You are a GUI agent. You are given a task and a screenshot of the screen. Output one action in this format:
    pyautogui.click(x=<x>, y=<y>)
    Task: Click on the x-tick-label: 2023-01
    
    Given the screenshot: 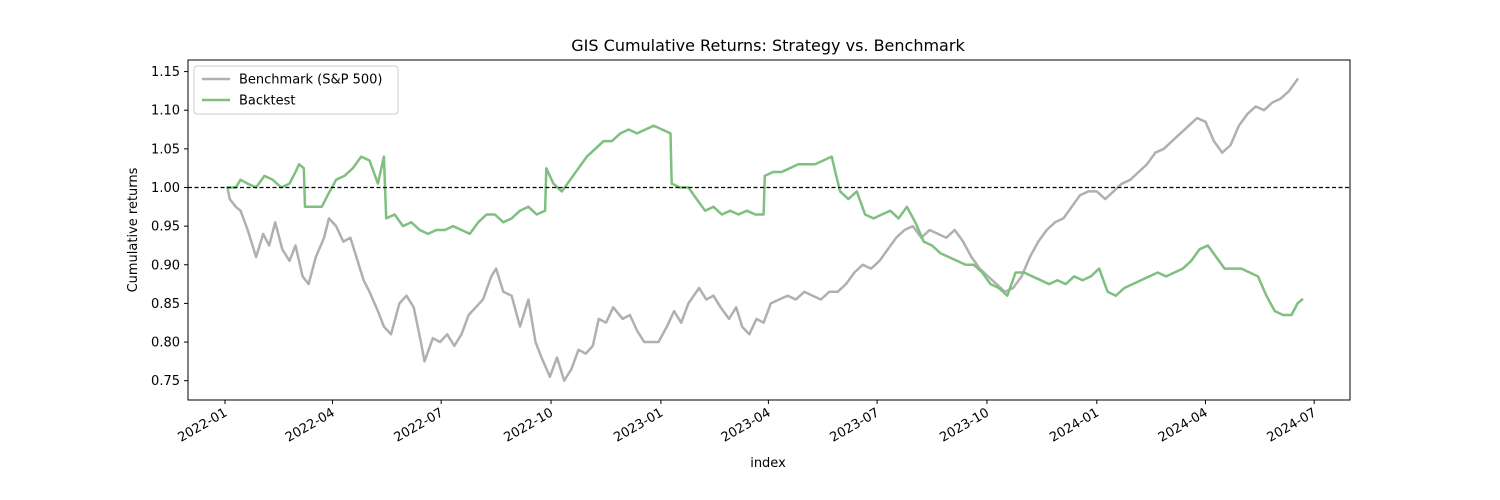 What is the action you would take?
    pyautogui.click(x=638, y=425)
    